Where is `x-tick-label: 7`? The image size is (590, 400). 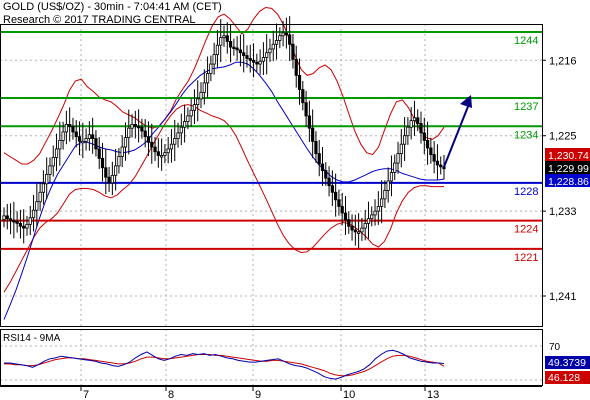 x-tick-label: 7 is located at coordinates (86, 394).